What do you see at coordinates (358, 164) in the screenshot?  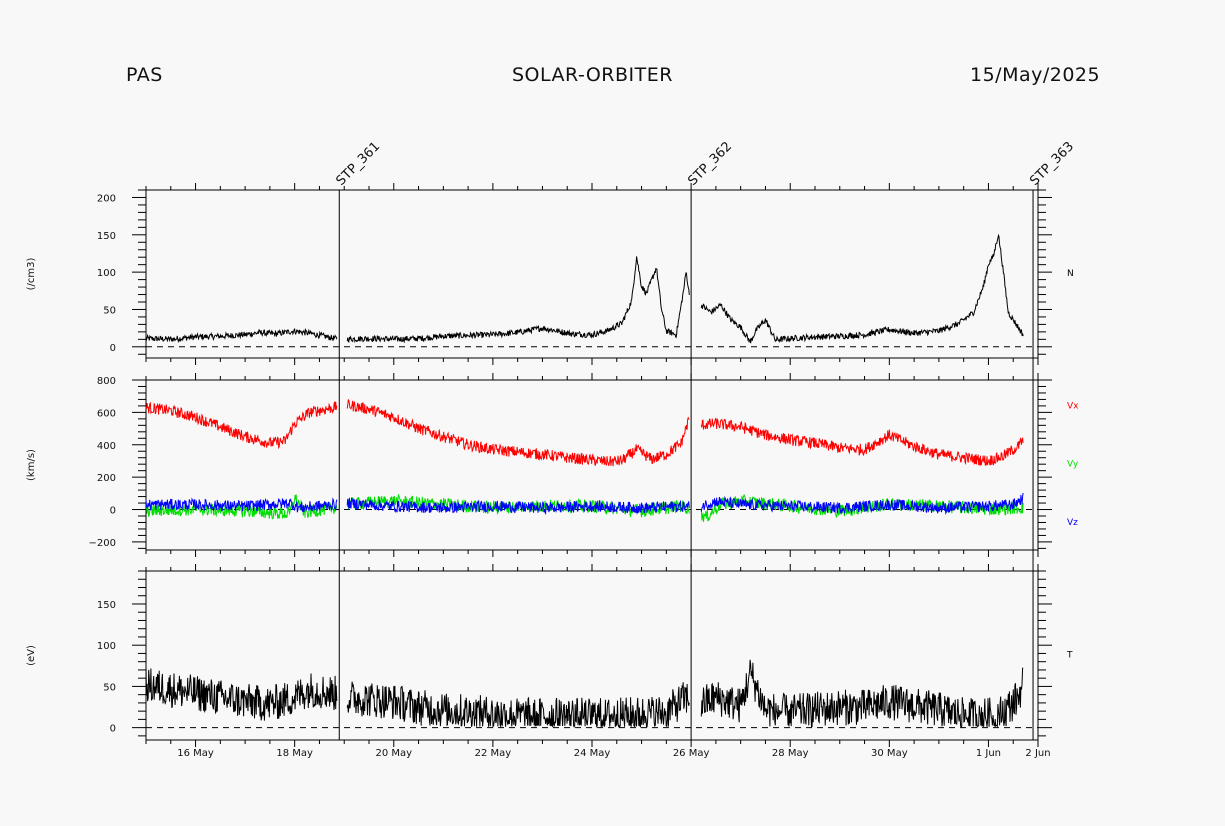 I see `stp-marker-label: STP_361` at bounding box center [358, 164].